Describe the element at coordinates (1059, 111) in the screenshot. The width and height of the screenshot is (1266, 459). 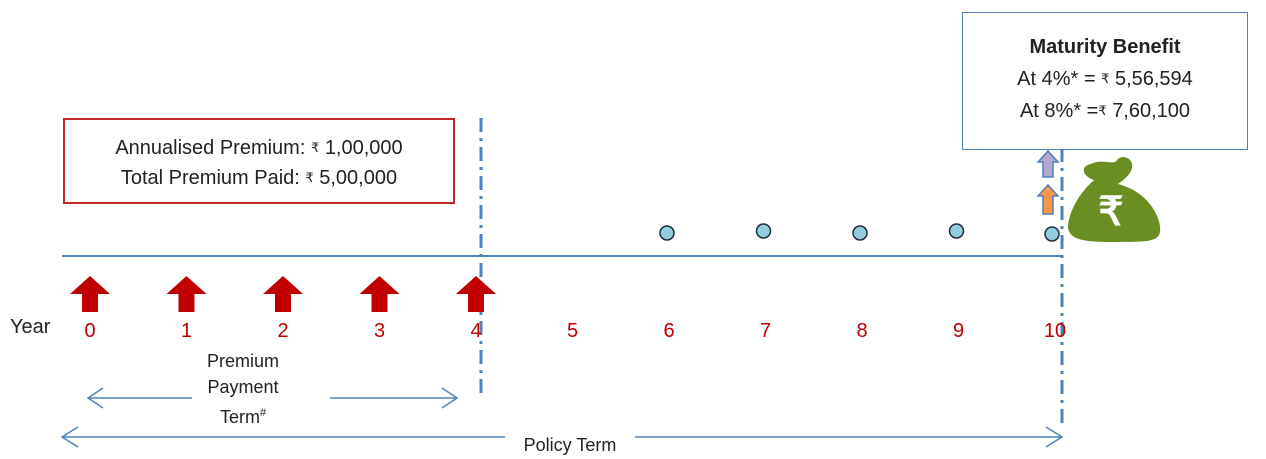
I see `maturity-8pct-label: At 8%* =` at that location.